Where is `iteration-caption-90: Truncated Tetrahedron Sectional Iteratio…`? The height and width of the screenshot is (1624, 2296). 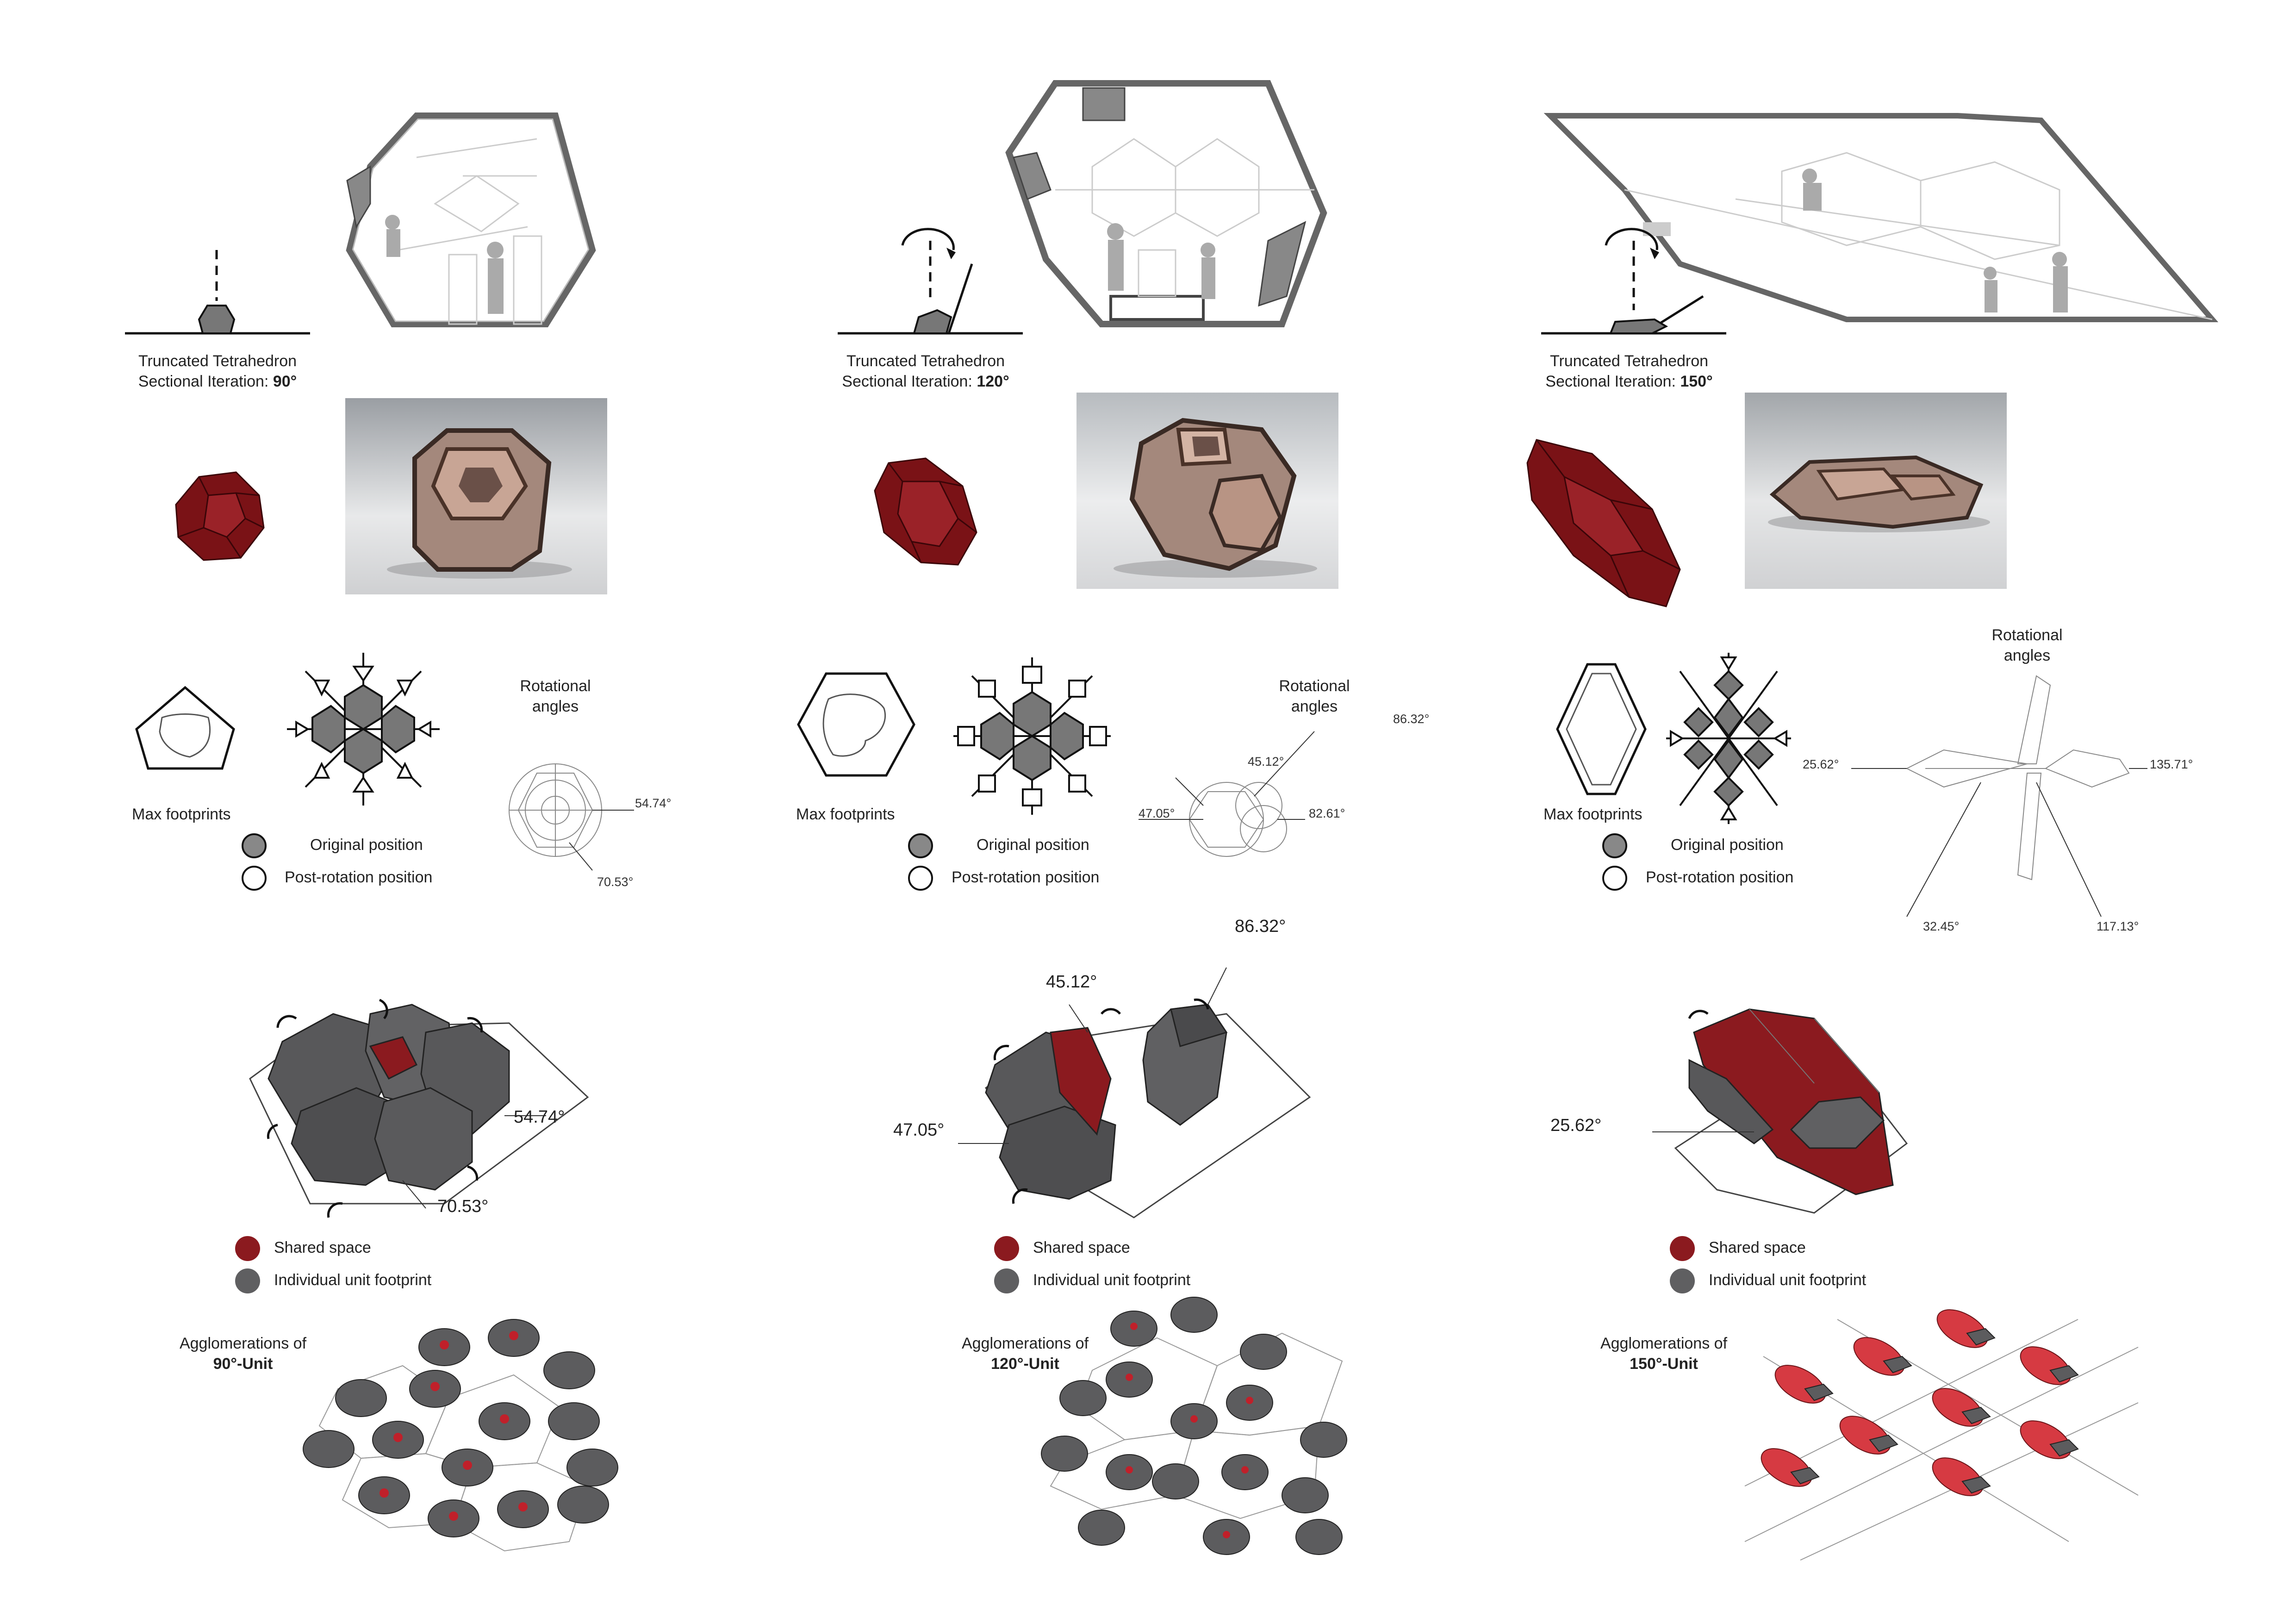 iteration-caption-90: Truncated Tetrahedron Sectional Iteratio… is located at coordinates (217, 371).